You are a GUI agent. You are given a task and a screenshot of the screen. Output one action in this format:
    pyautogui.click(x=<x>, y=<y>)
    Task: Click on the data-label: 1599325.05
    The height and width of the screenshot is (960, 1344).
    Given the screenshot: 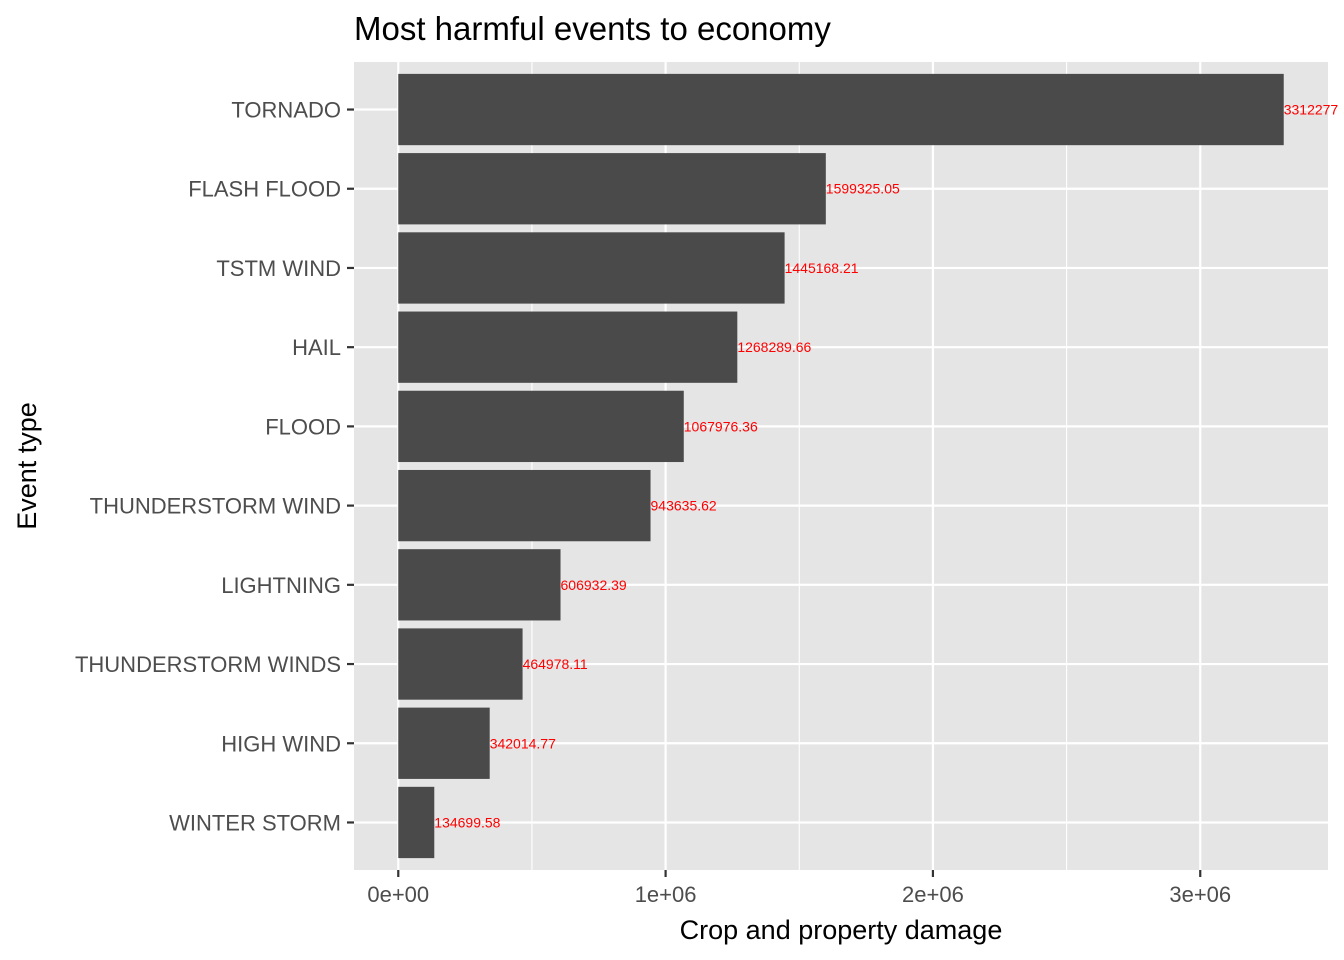 What is the action you would take?
    pyautogui.click(x=863, y=189)
    